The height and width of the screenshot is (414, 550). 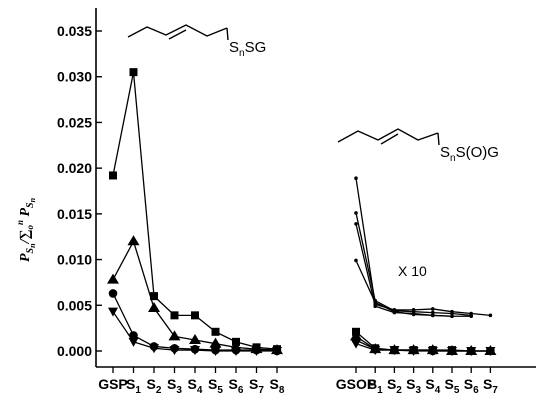 What do you see at coordinates (423, 347) in the screenshot?
I see `series-line-g2-triangle-down` at bounding box center [423, 347].